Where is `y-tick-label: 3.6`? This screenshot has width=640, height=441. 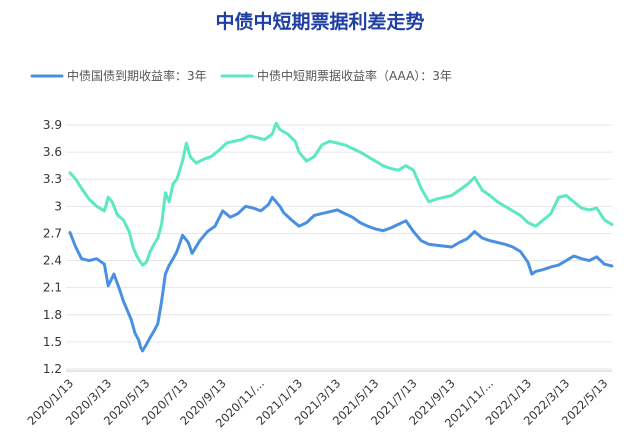
y-tick-label: 3.6 is located at coordinates (52, 152).